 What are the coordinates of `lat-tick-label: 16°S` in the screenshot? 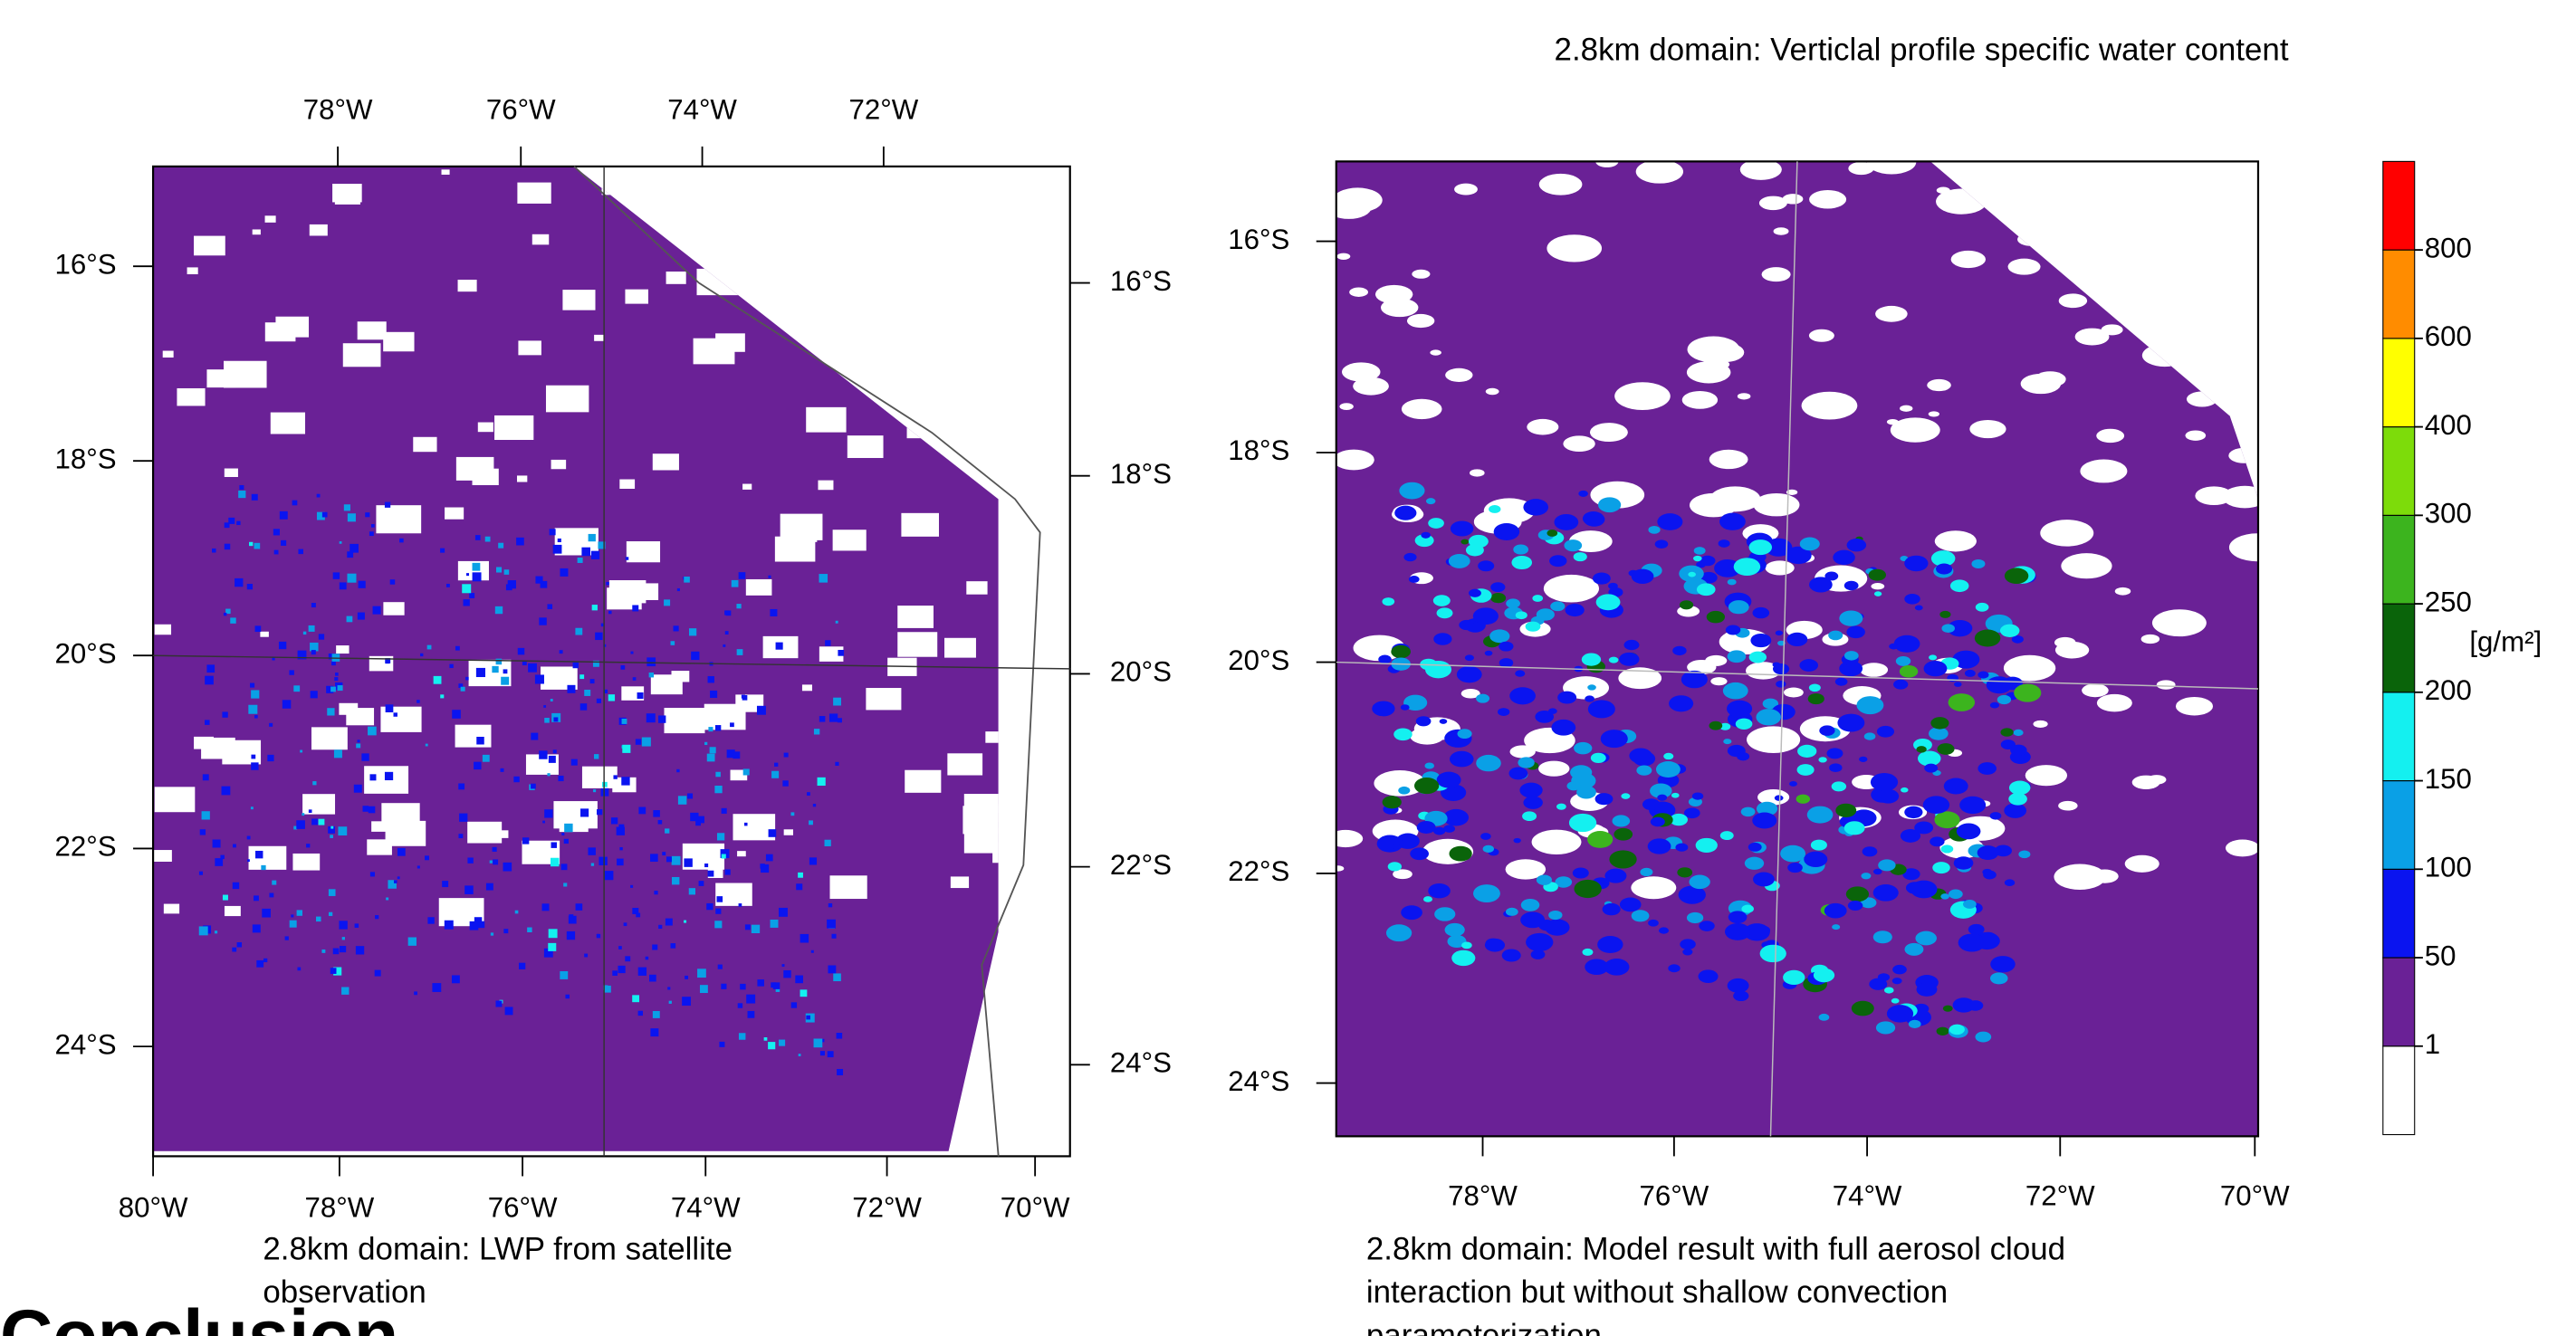 It's located at (86, 264).